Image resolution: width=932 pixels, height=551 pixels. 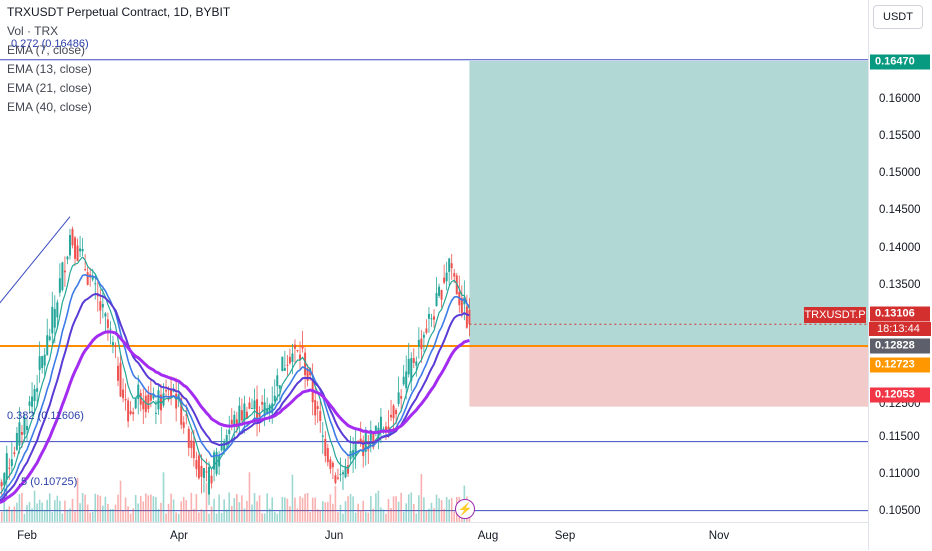 What do you see at coordinates (49, 69) in the screenshot?
I see `ema13-legend: EMA (13, close)` at bounding box center [49, 69].